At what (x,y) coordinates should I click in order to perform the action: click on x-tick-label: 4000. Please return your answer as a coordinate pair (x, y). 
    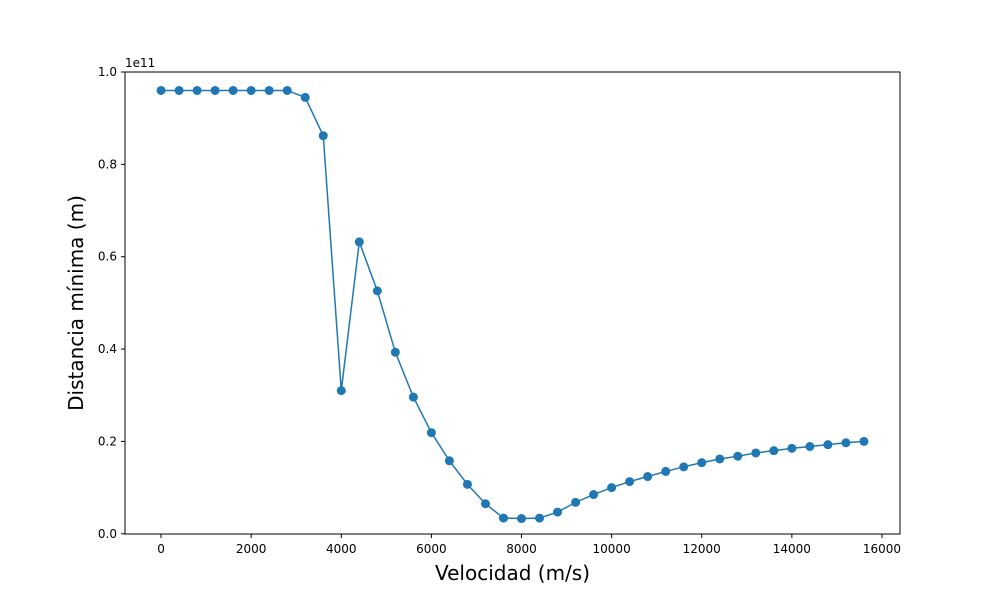
    Looking at the image, I should click on (341, 549).